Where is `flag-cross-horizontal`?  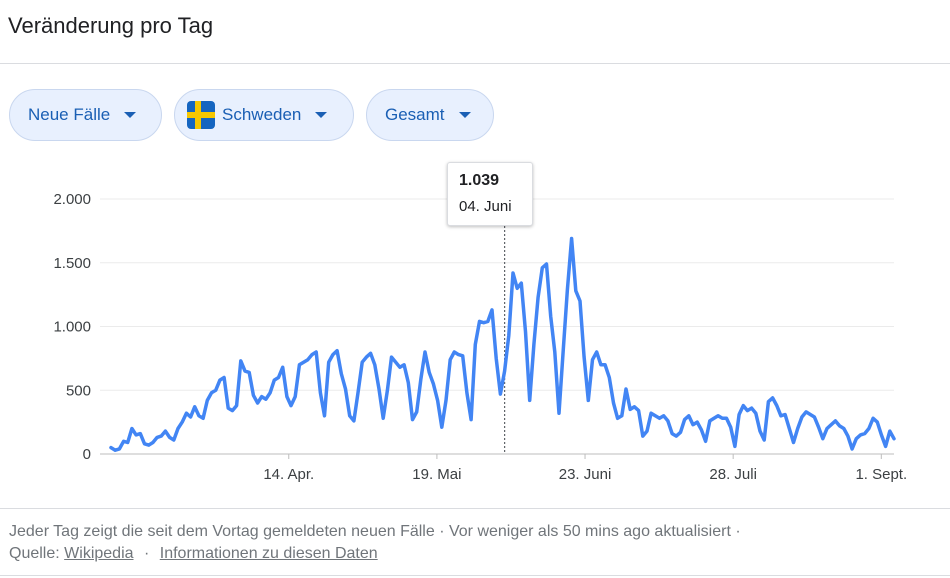 flag-cross-horizontal is located at coordinates (201, 115).